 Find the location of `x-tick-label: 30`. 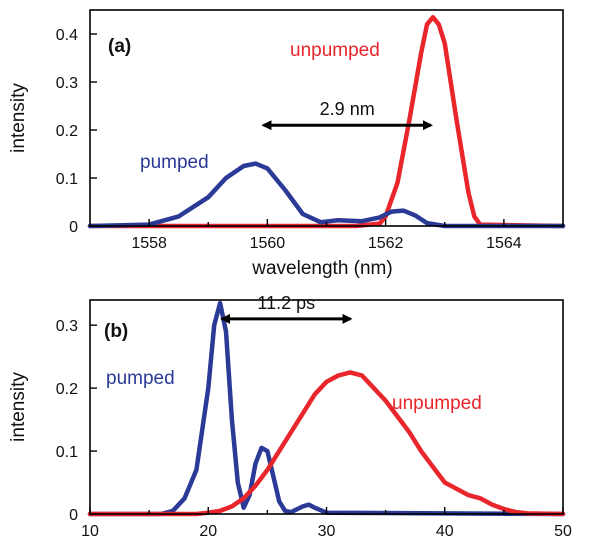

x-tick-label: 30 is located at coordinates (327, 531).